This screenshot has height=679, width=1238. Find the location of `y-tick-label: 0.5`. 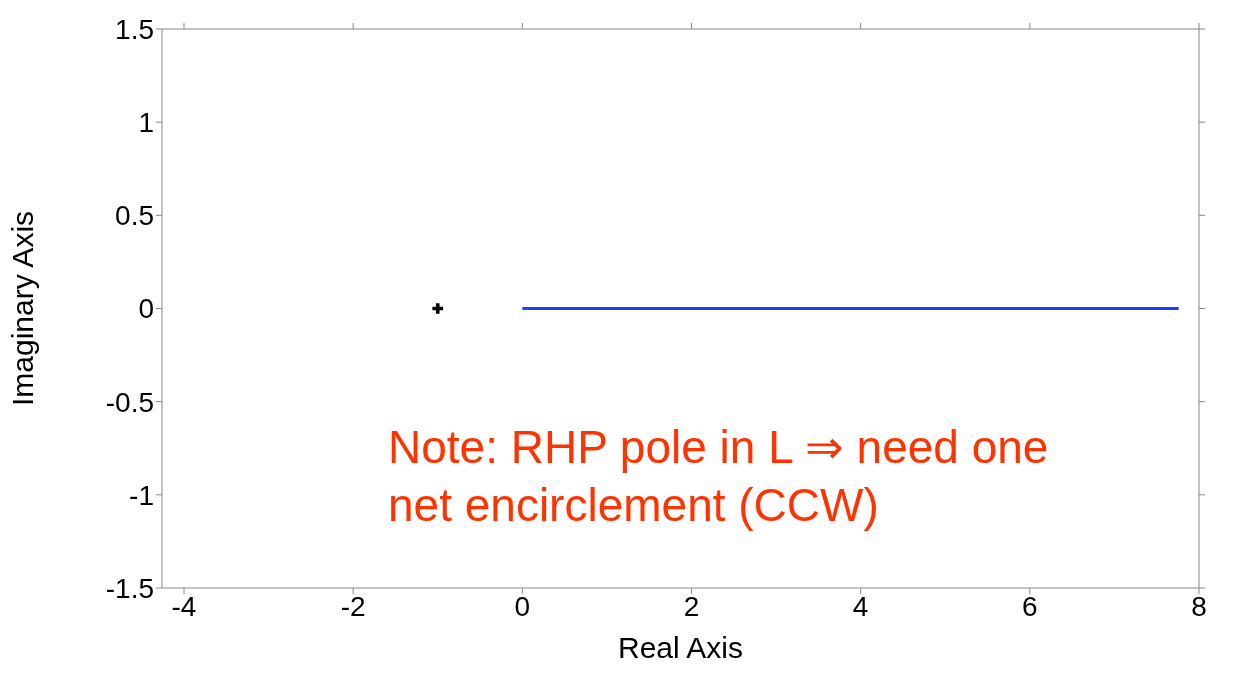

y-tick-label: 0.5 is located at coordinates (134, 216).